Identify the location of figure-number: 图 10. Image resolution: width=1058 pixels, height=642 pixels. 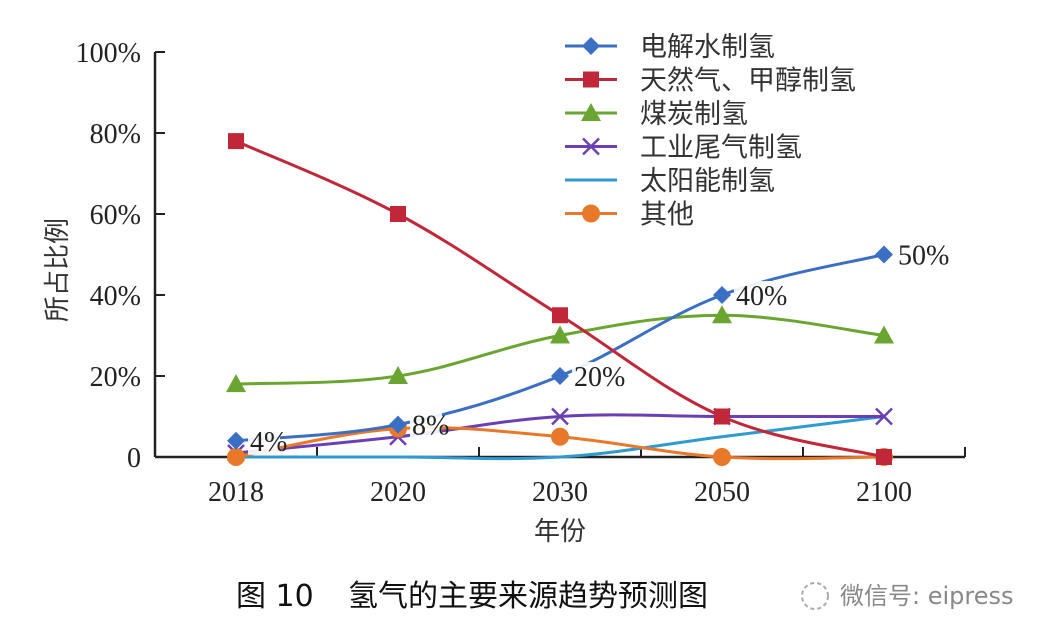
(275, 596).